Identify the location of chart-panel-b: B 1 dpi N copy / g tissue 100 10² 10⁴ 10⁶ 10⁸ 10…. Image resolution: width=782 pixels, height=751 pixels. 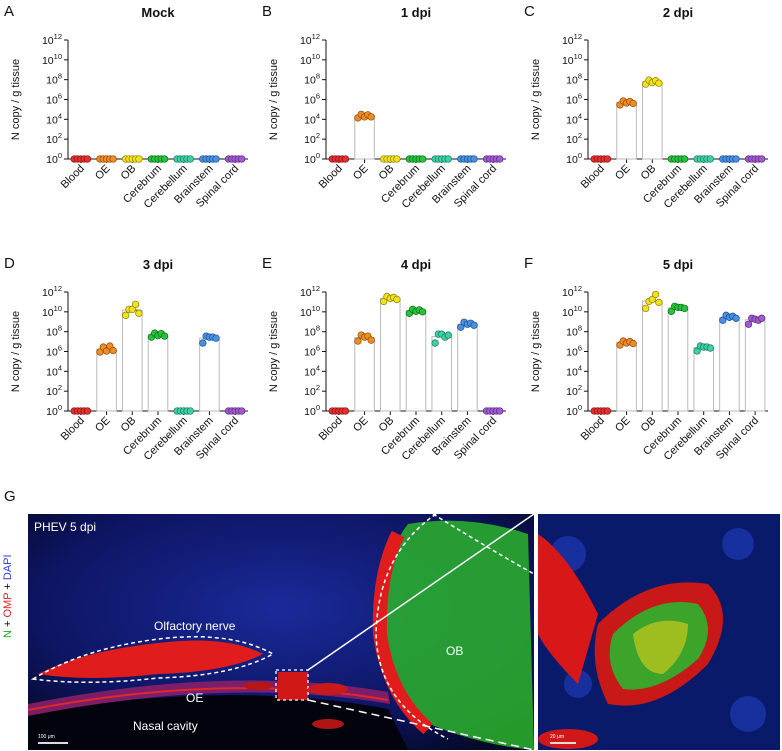
(384, 107).